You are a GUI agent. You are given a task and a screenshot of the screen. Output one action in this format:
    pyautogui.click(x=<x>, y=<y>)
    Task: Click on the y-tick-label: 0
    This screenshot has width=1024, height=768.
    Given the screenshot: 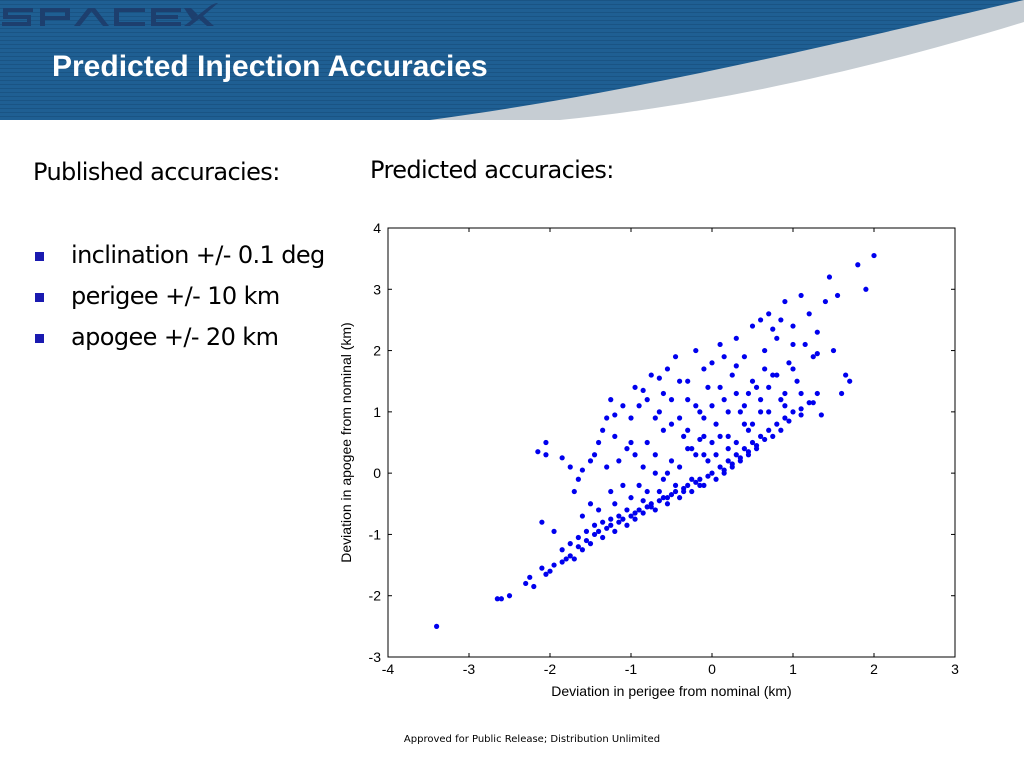 What is the action you would take?
    pyautogui.click(x=377, y=473)
    